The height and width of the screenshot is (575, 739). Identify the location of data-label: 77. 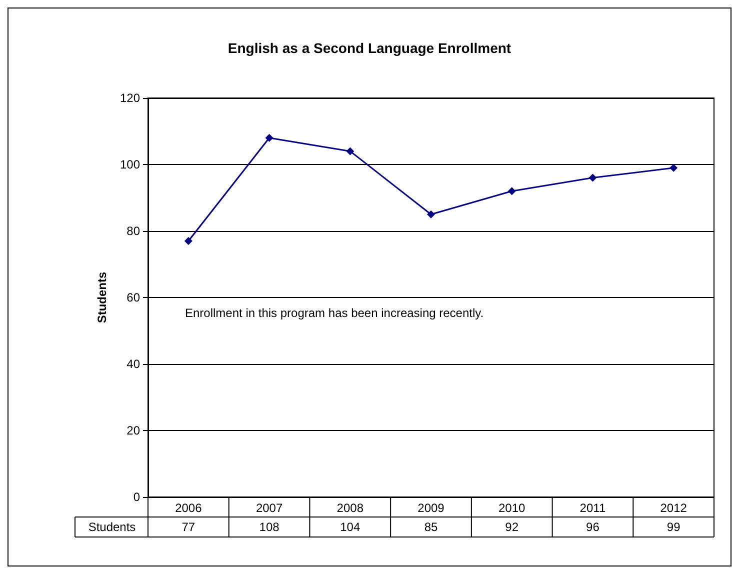
(189, 527).